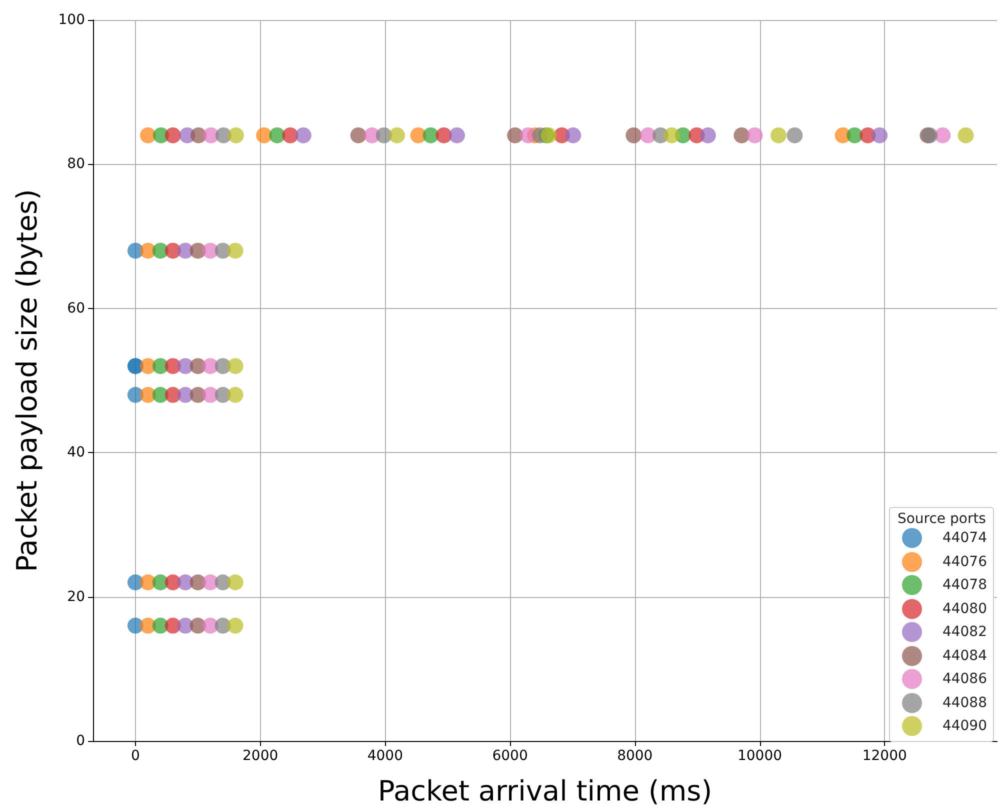  Describe the element at coordinates (964, 702) in the screenshot. I see `legend-label: 44088` at that location.